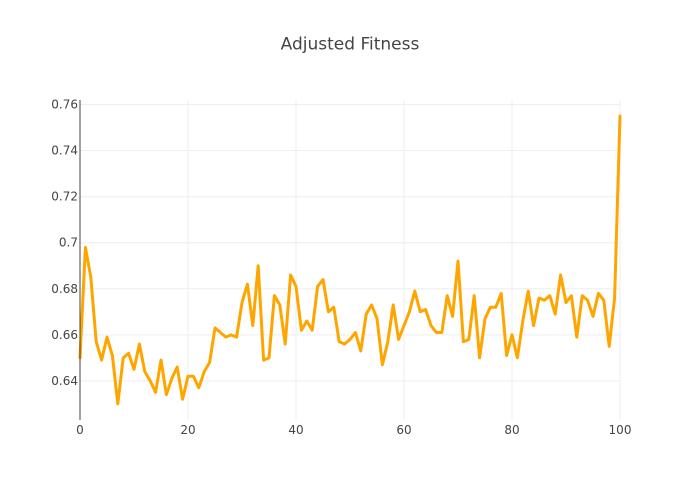 The height and width of the screenshot is (500, 700). I want to click on x-tick-label: 60, so click(403, 430).